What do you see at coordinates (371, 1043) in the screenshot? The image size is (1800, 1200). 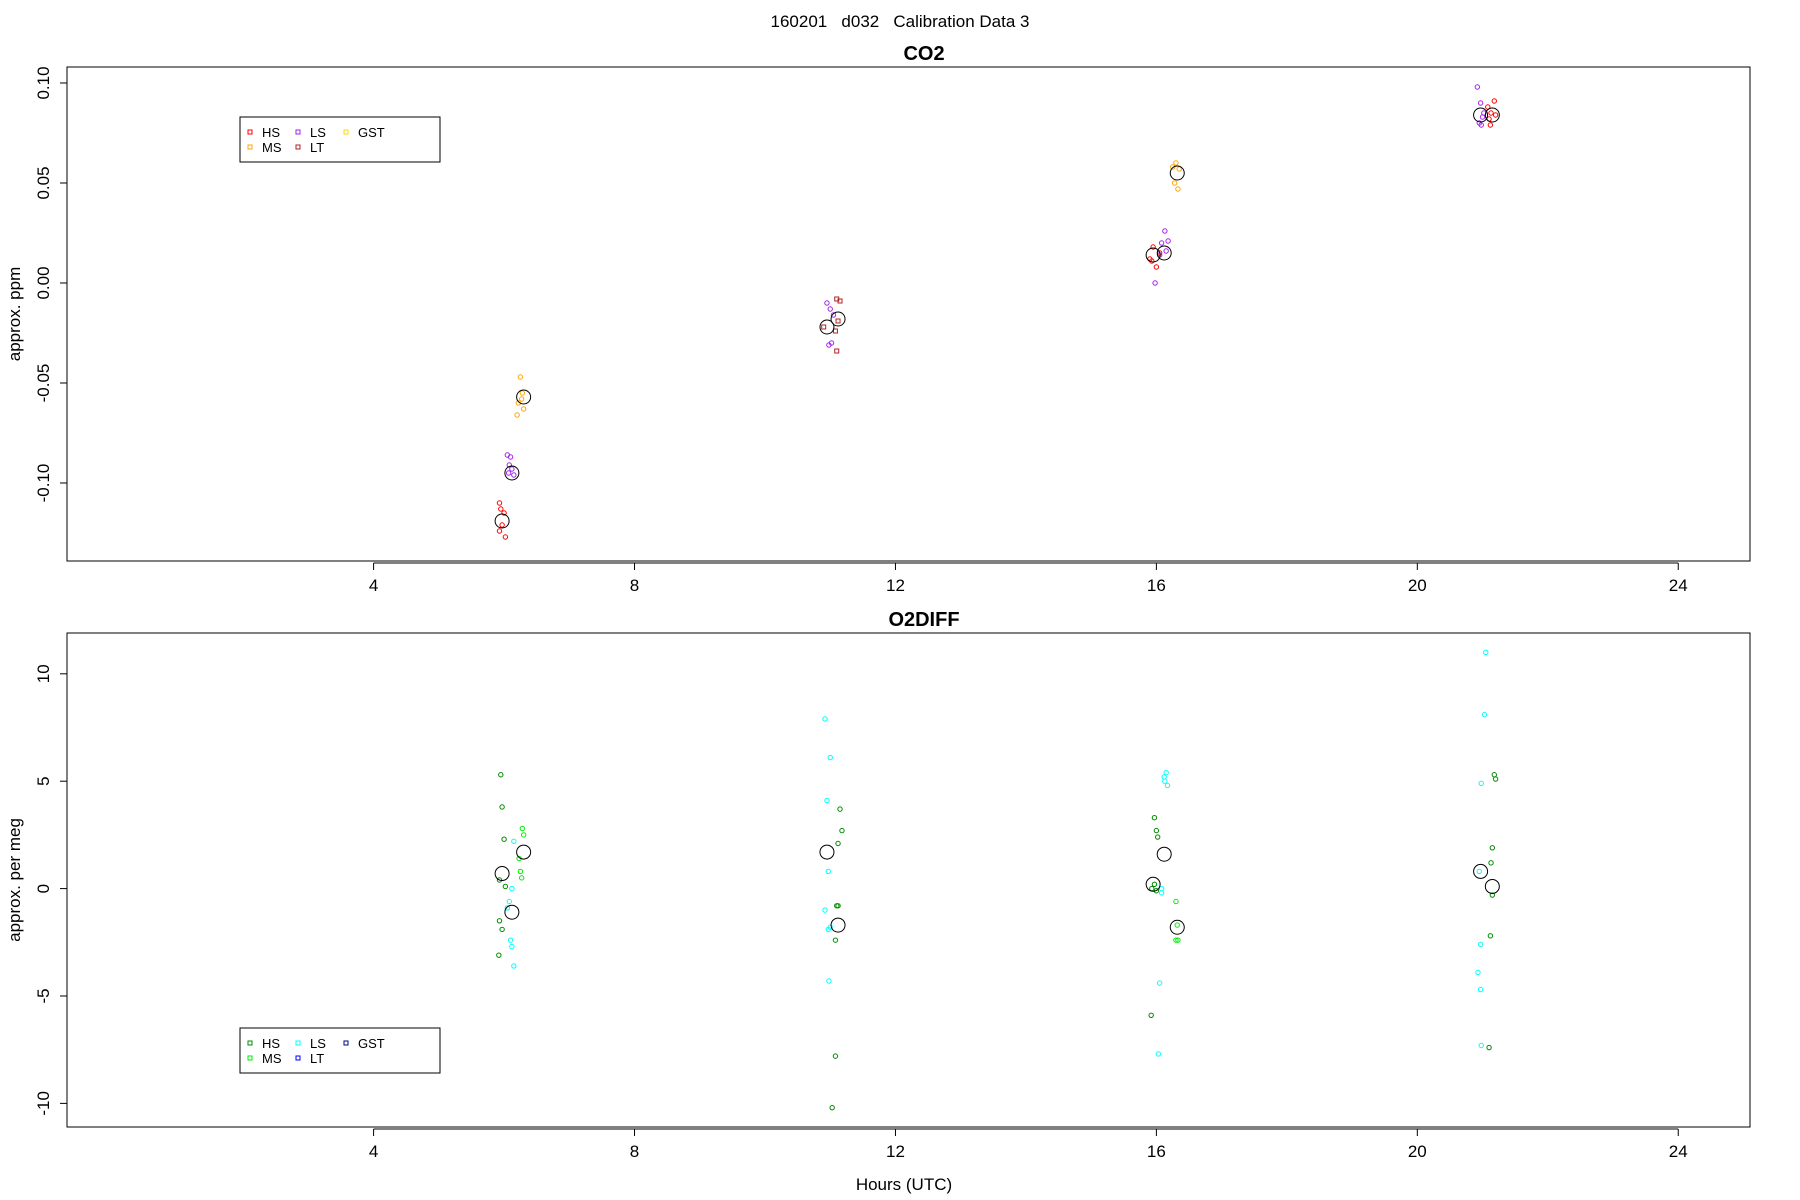 I see `o2diff-legend-label-gst: GST` at bounding box center [371, 1043].